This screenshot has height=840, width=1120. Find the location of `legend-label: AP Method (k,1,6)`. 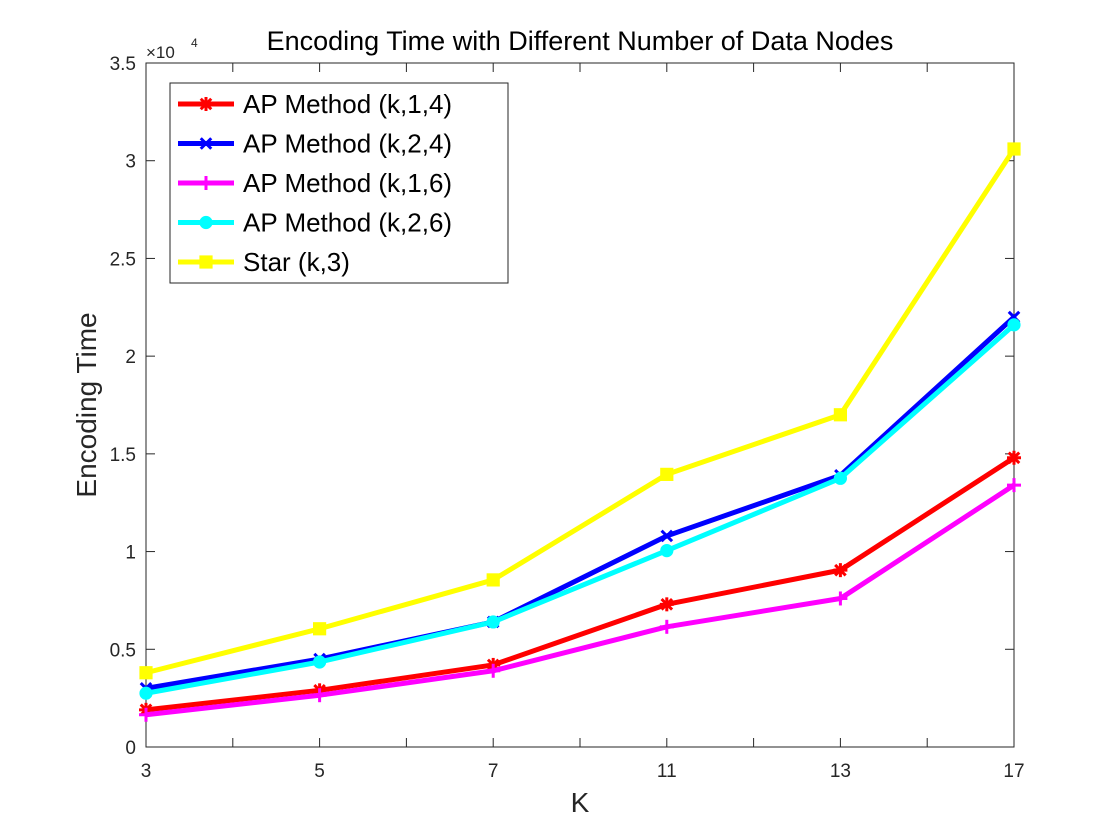

legend-label: AP Method (k,1,6) is located at coordinates (347, 183).